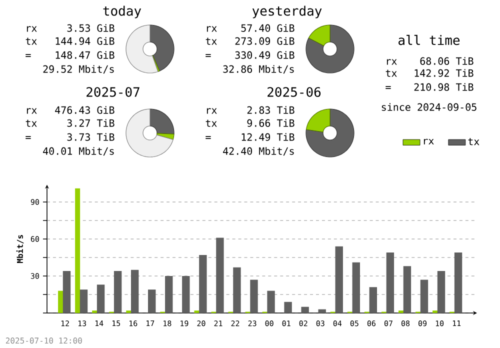  Describe the element at coordinates (264, 41) in the screenshot. I see `text: 273.09 GiB` at that location.